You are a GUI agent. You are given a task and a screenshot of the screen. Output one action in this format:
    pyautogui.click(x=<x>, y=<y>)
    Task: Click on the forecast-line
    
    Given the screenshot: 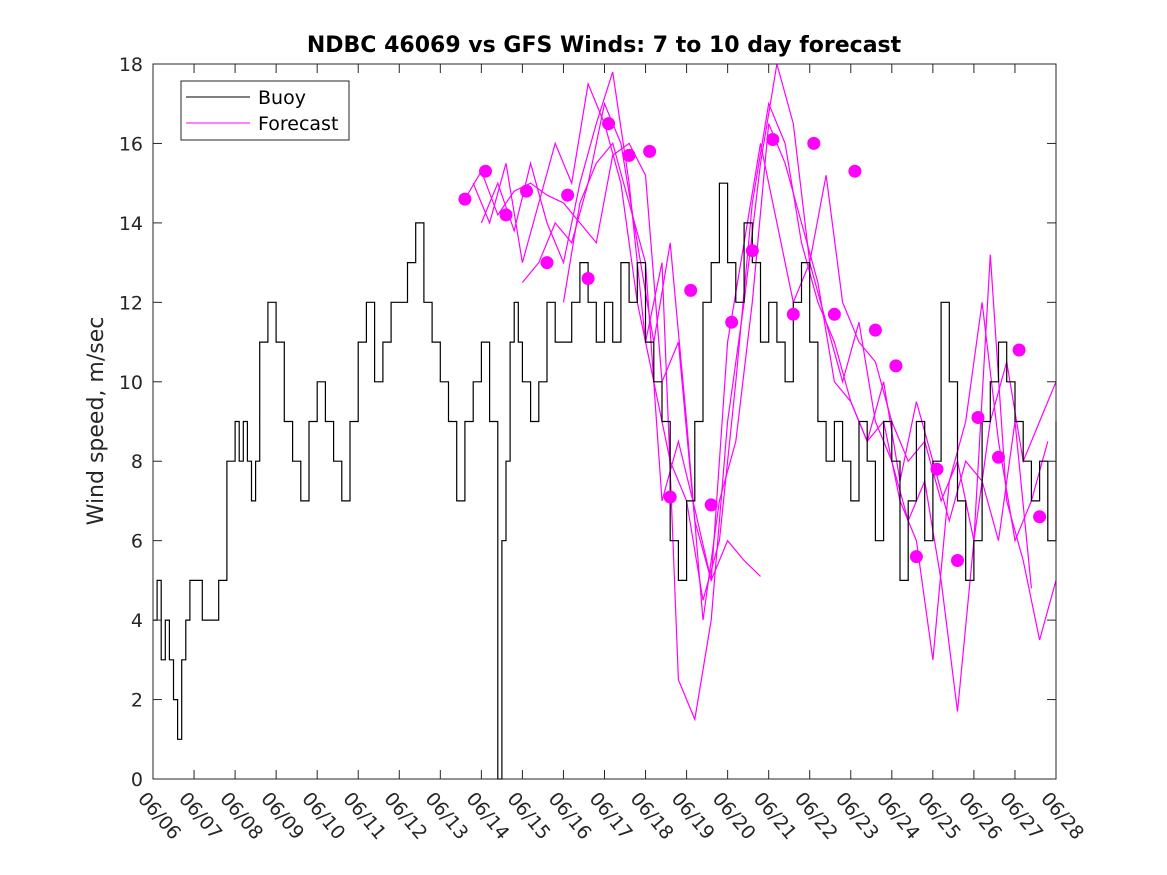 What is the action you would take?
    pyautogui.click(x=661, y=362)
    